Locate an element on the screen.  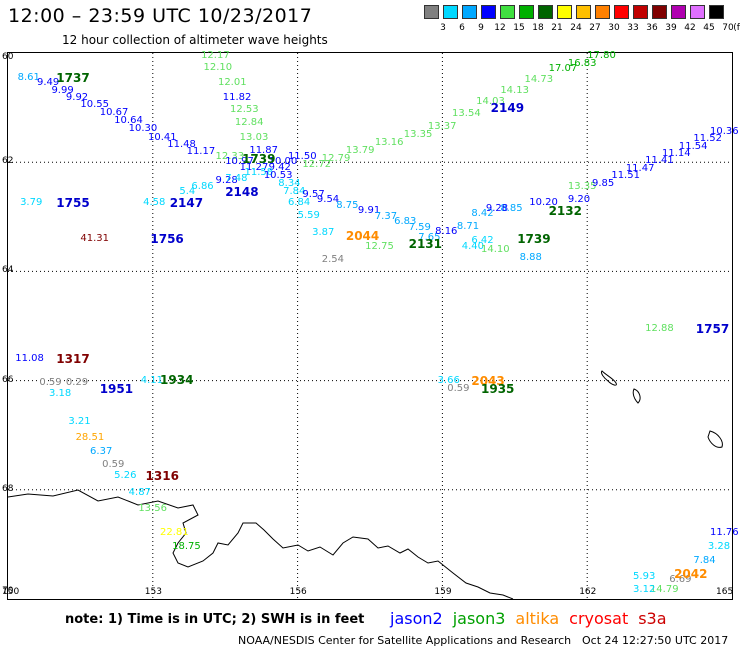
color-tick-label: 30 is located at coordinates (614, 28).